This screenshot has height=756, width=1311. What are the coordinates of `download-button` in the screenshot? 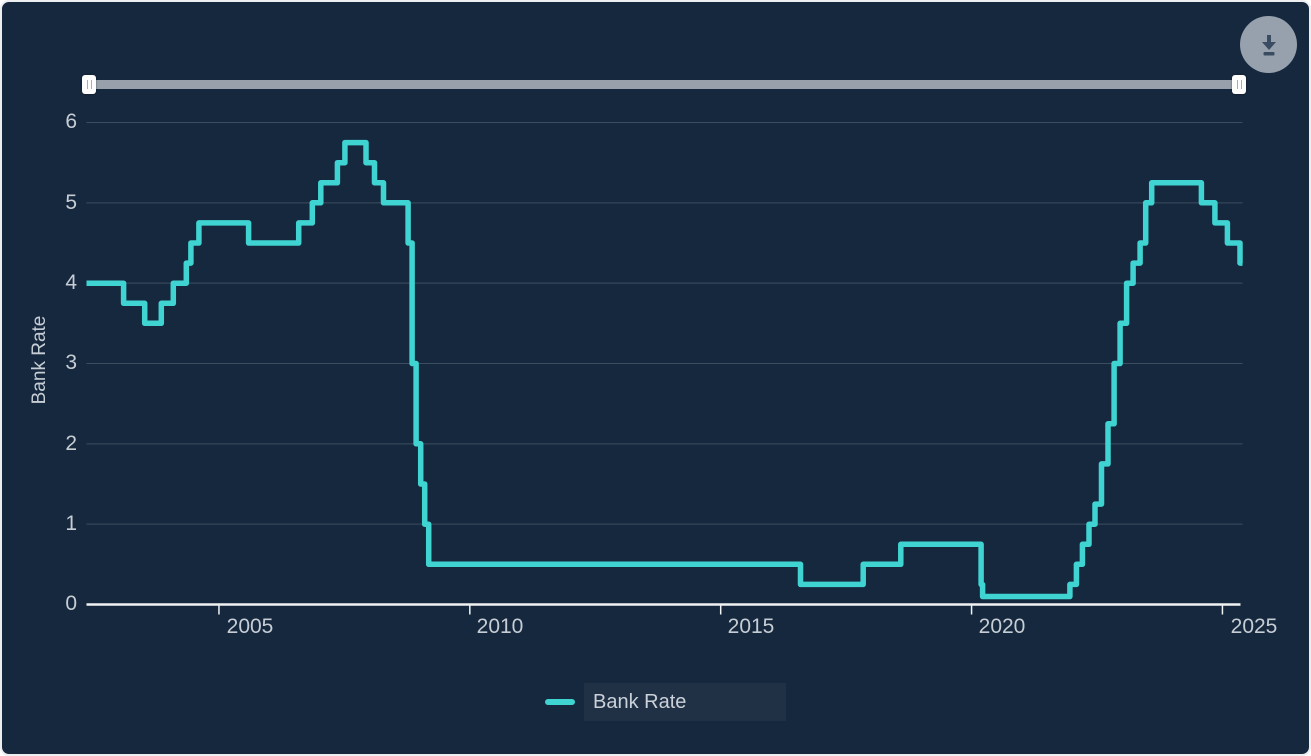 It's located at (1268, 44).